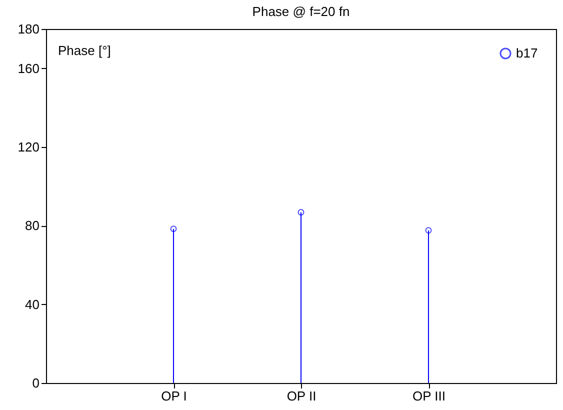  Describe the element at coordinates (84, 50) in the screenshot. I see `y-axis-title: Phase [°]` at that location.